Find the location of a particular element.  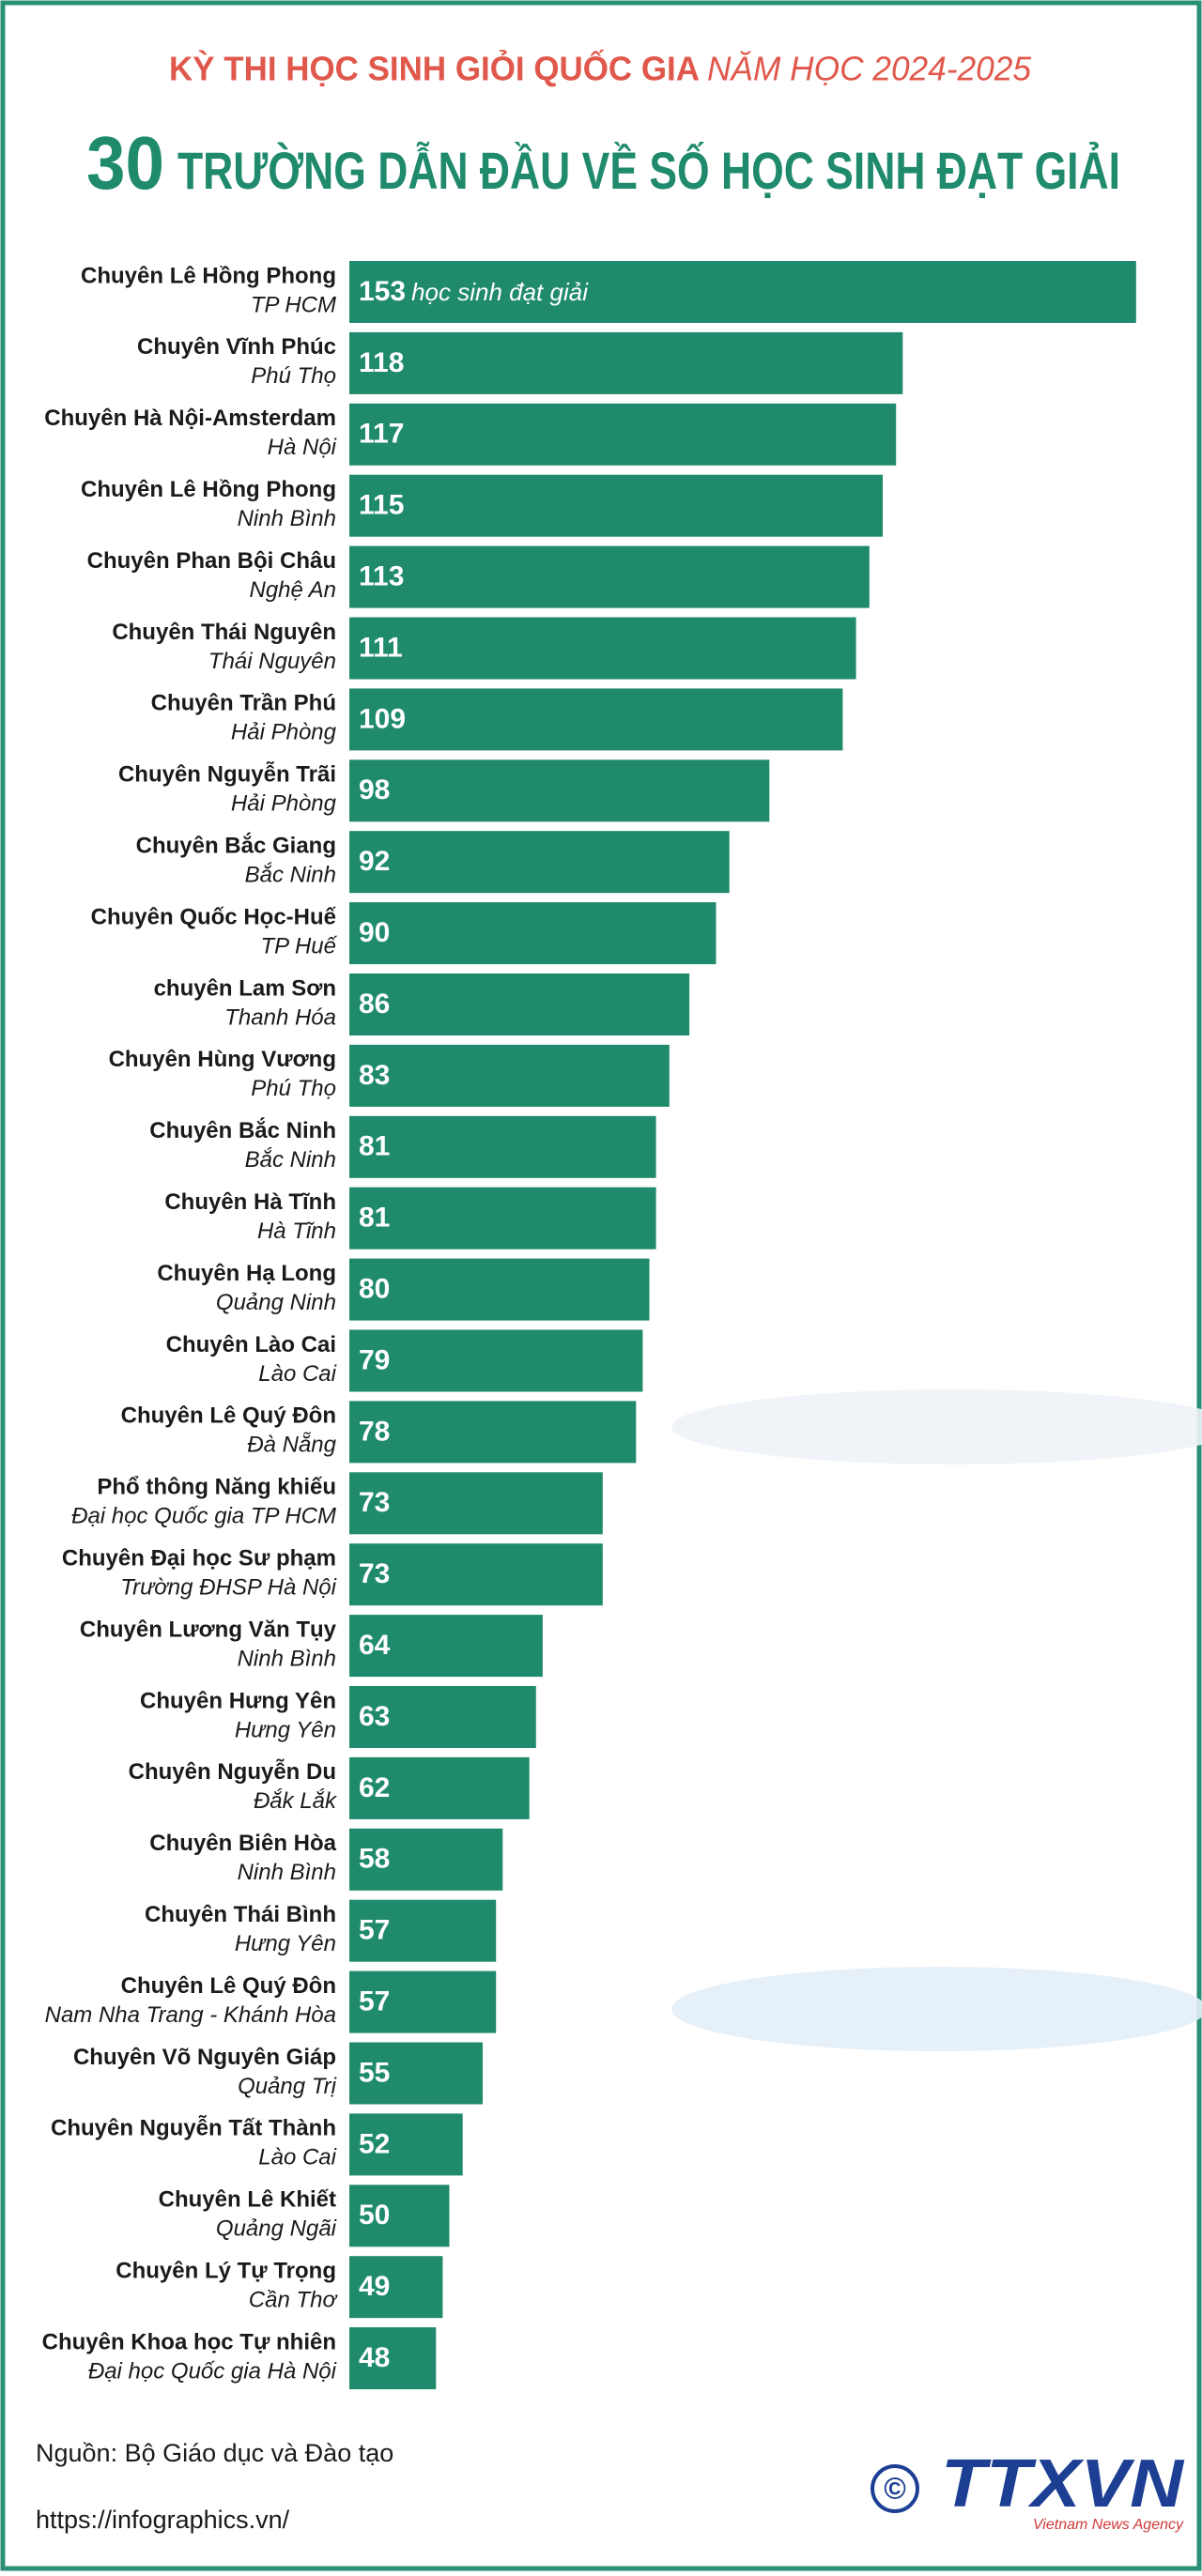

value-unit: học sinh đạt giải is located at coordinates (500, 292).